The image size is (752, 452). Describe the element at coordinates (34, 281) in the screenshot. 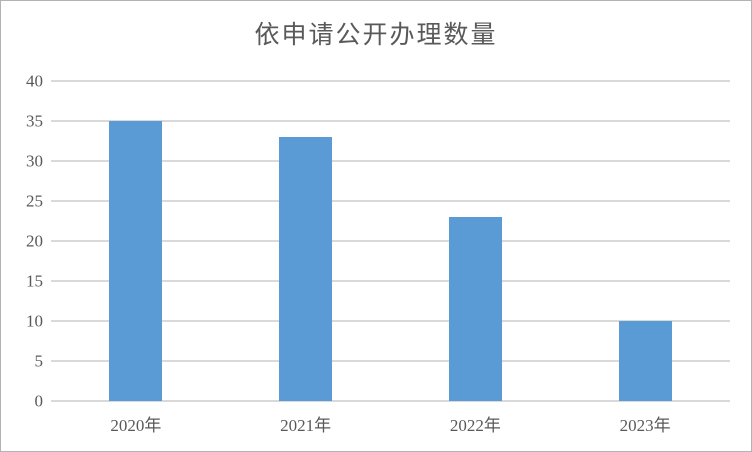

I see `y-tick-label: 15` at that location.